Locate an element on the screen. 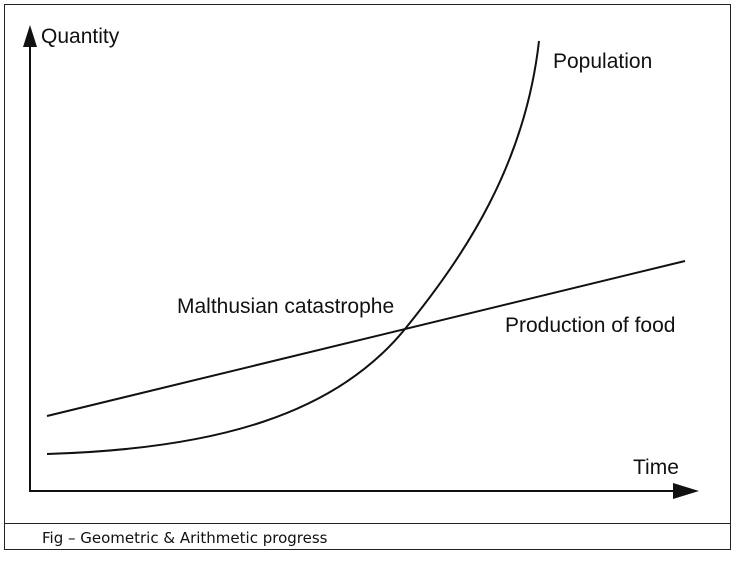 Image resolution: width=737 pixels, height=561 pixels. population-label: Population is located at coordinates (602, 61).